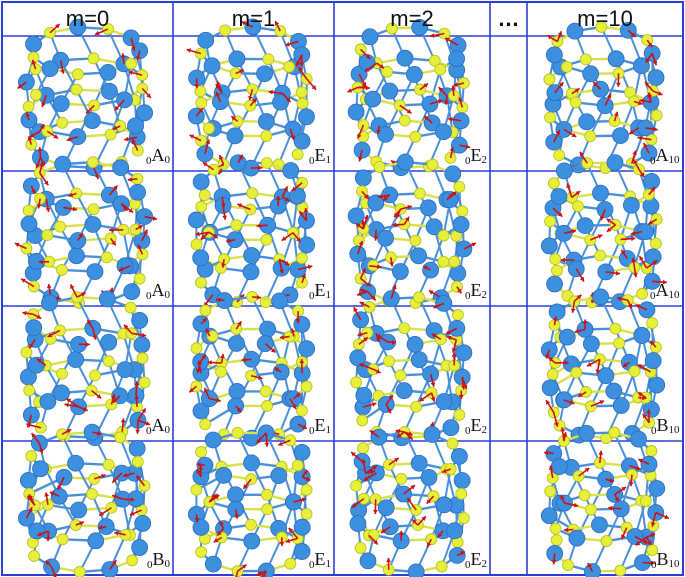 The image size is (685, 577). Describe the element at coordinates (674, 295) in the screenshot. I see `mode-label-subscript: 10` at that location.